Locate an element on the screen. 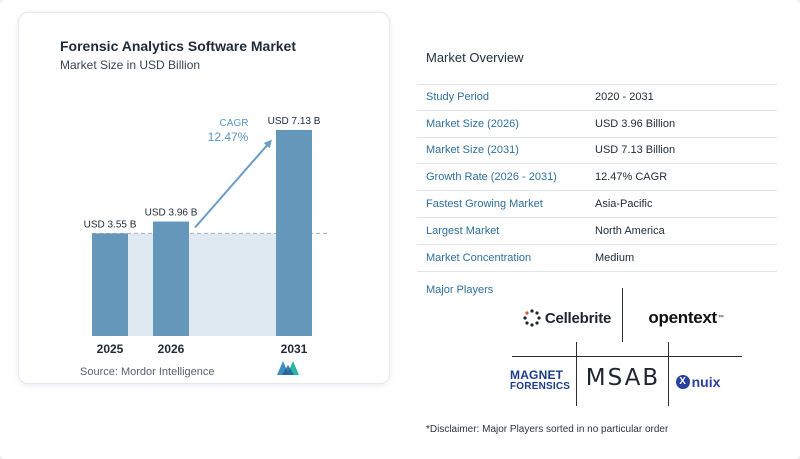 Image resolution: width=800 pixels, height=459 pixels. nuix-logo: X nuix is located at coordinates (698, 382).